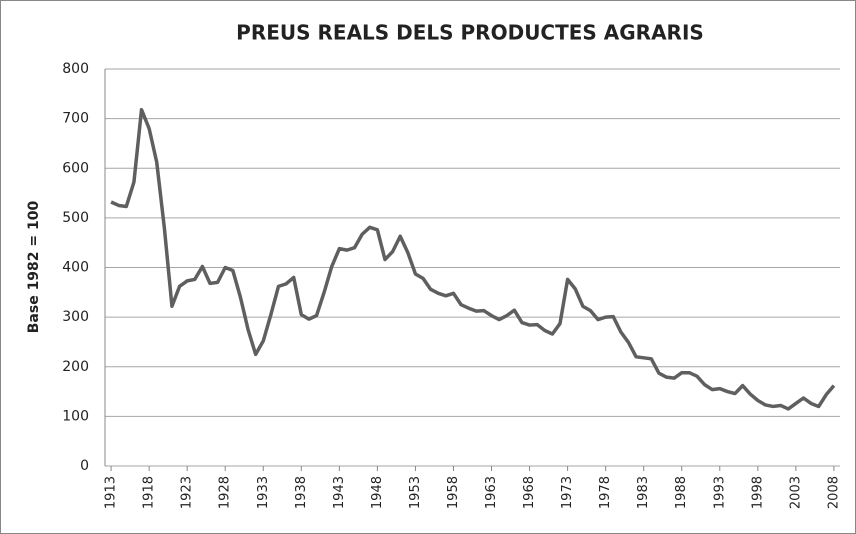 This screenshot has width=856, height=534. What do you see at coordinates (75, 367) in the screenshot?
I see `y-tick-label: 200` at bounding box center [75, 367].